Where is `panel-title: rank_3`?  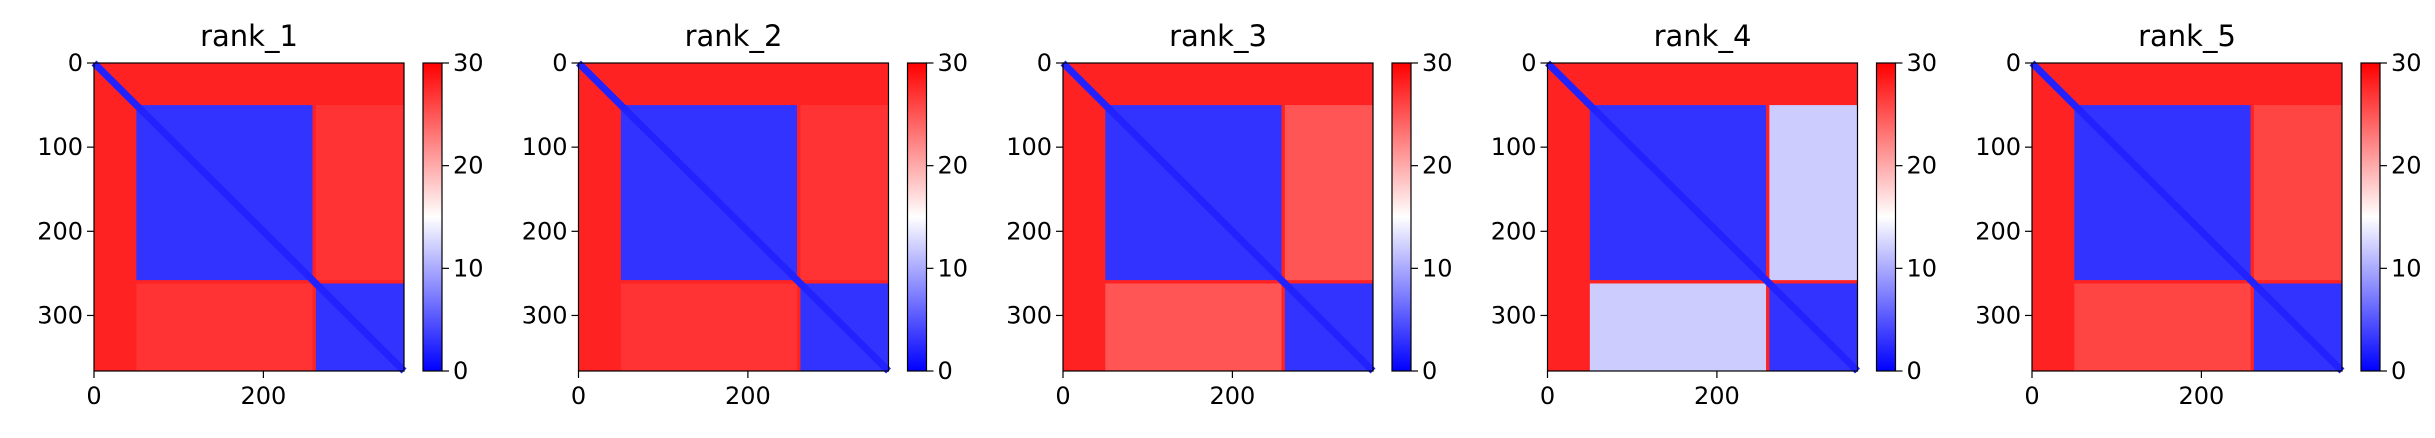 panel-title: rank_3 is located at coordinates (1218, 36).